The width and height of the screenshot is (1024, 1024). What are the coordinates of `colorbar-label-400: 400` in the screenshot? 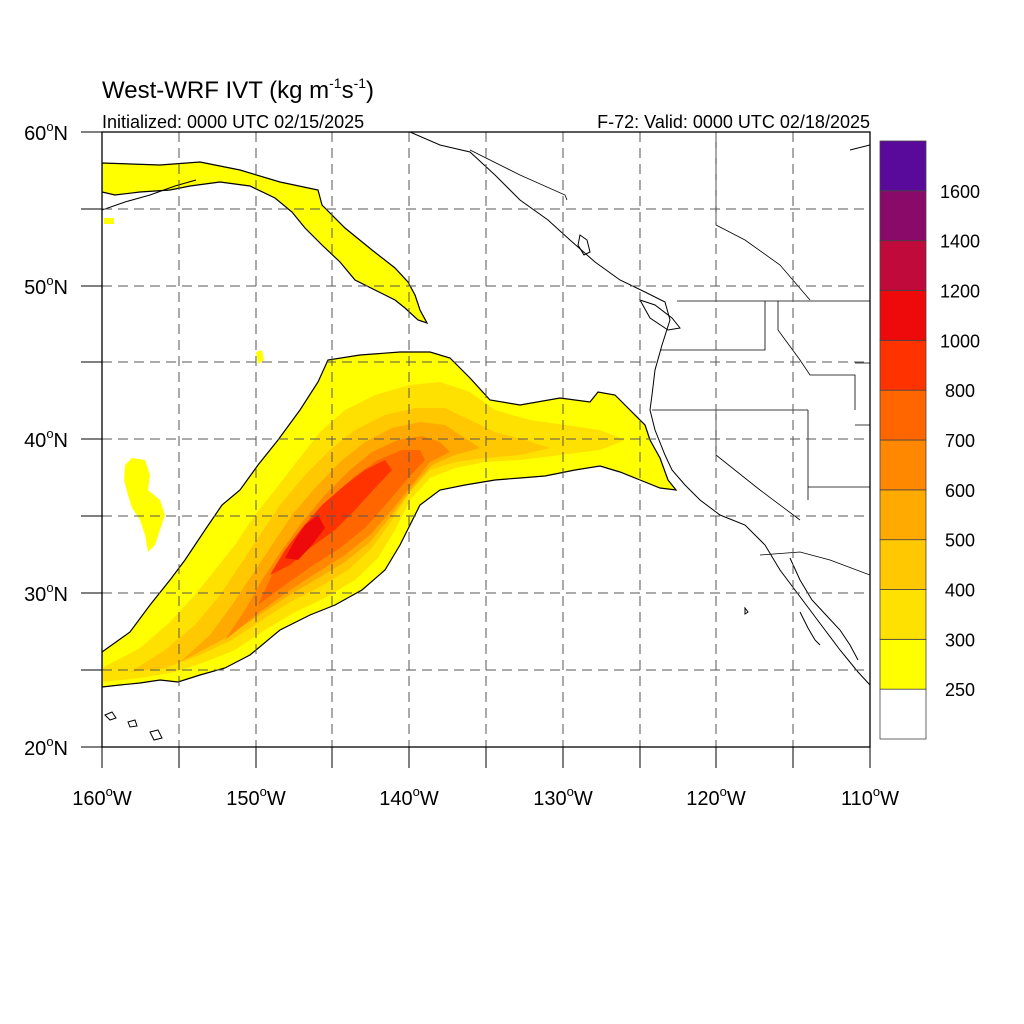 It's located at (960, 591).